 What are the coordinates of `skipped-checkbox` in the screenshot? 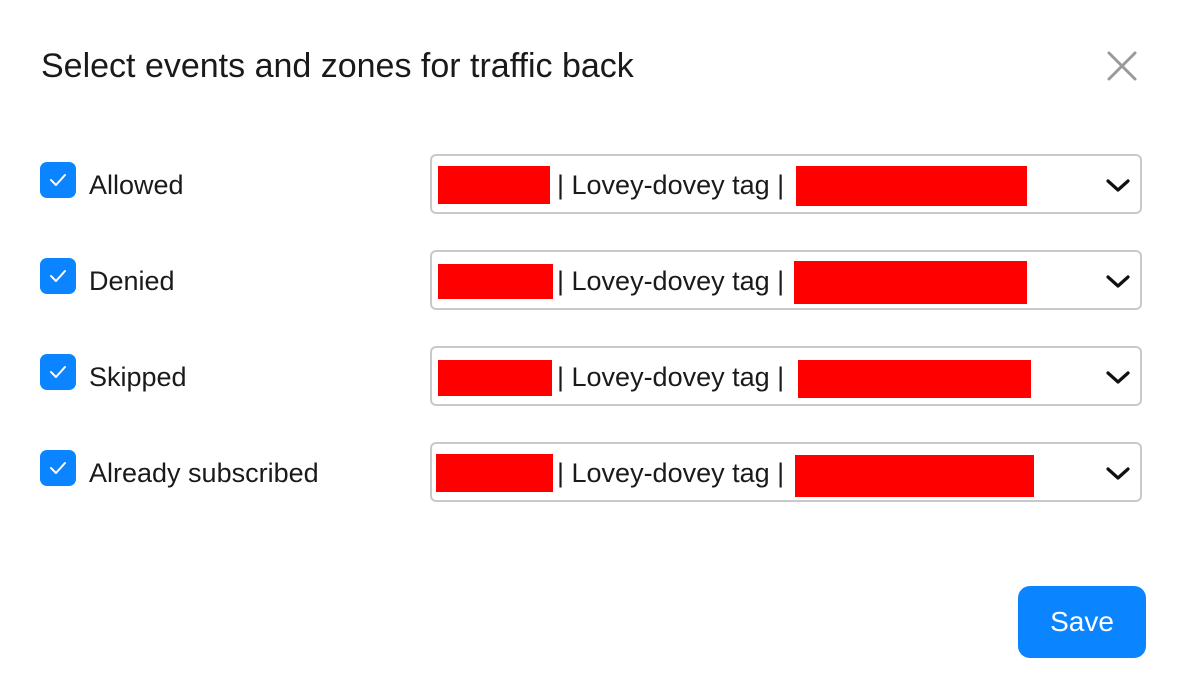 It's located at (58, 372).